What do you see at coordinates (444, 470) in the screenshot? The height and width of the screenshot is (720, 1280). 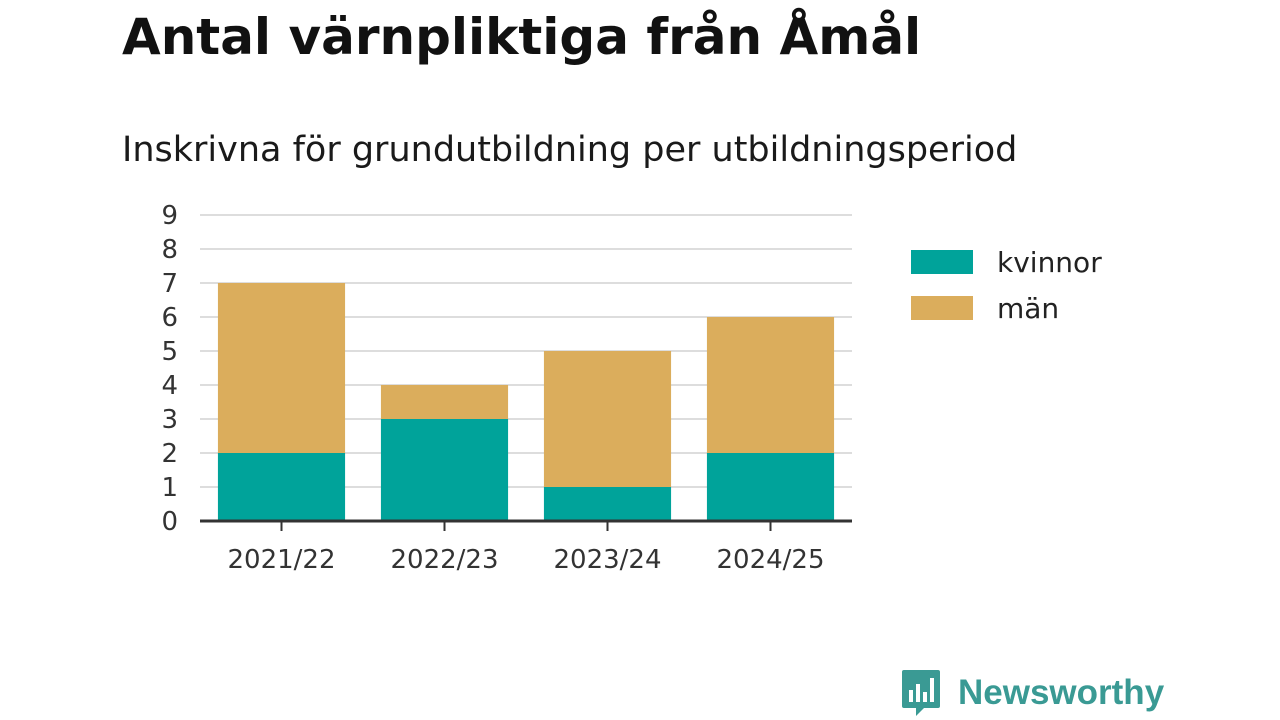 I see `bar-kvinnor-2022/23` at bounding box center [444, 470].